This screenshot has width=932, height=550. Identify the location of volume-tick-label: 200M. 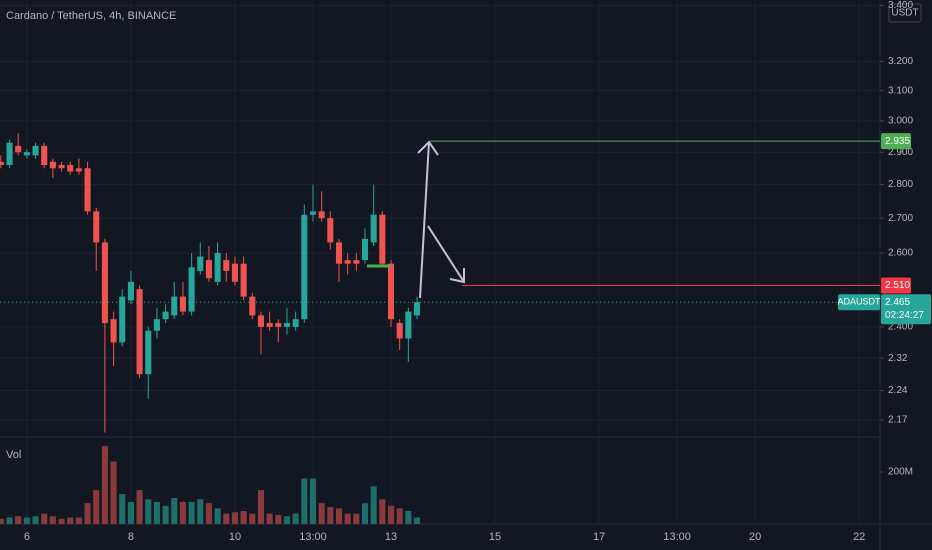
(900, 472).